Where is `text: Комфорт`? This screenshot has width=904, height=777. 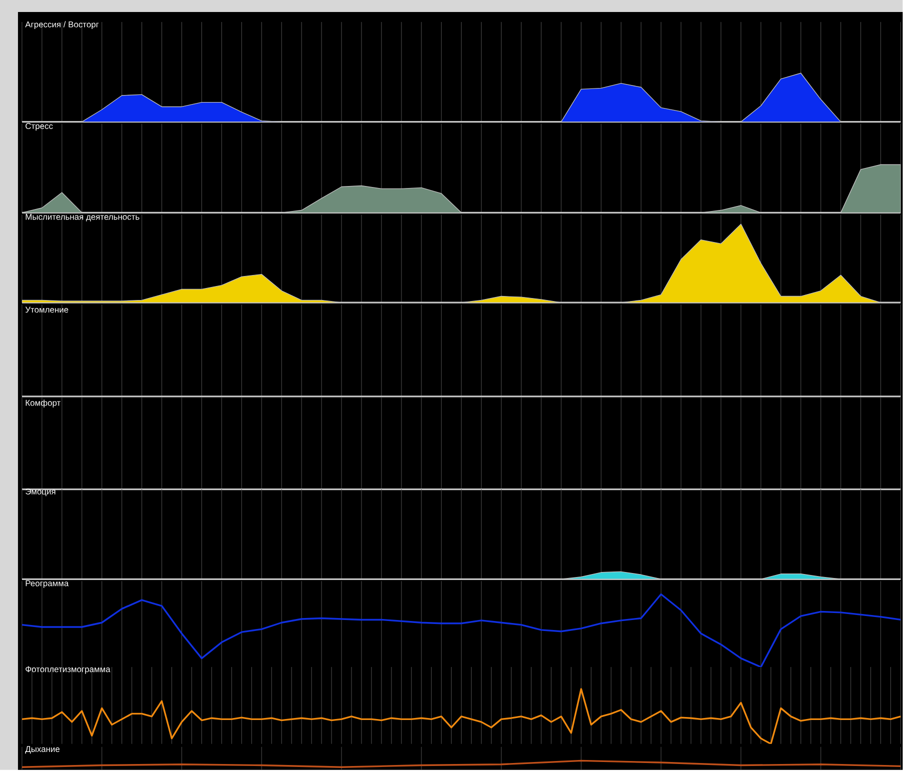 text: Комфорт is located at coordinates (43, 404).